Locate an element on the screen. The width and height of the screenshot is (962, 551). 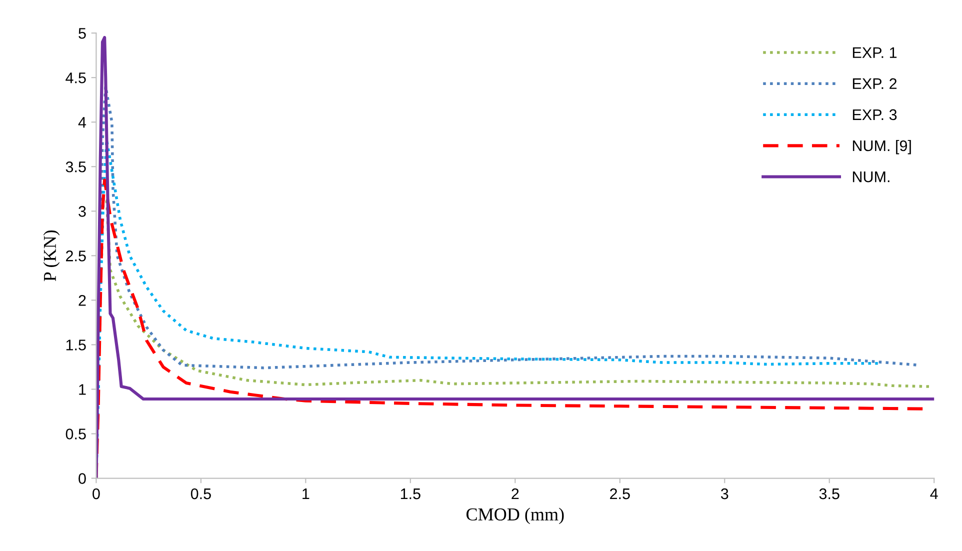
y-axis-title: P (KN) is located at coordinates (51, 256).